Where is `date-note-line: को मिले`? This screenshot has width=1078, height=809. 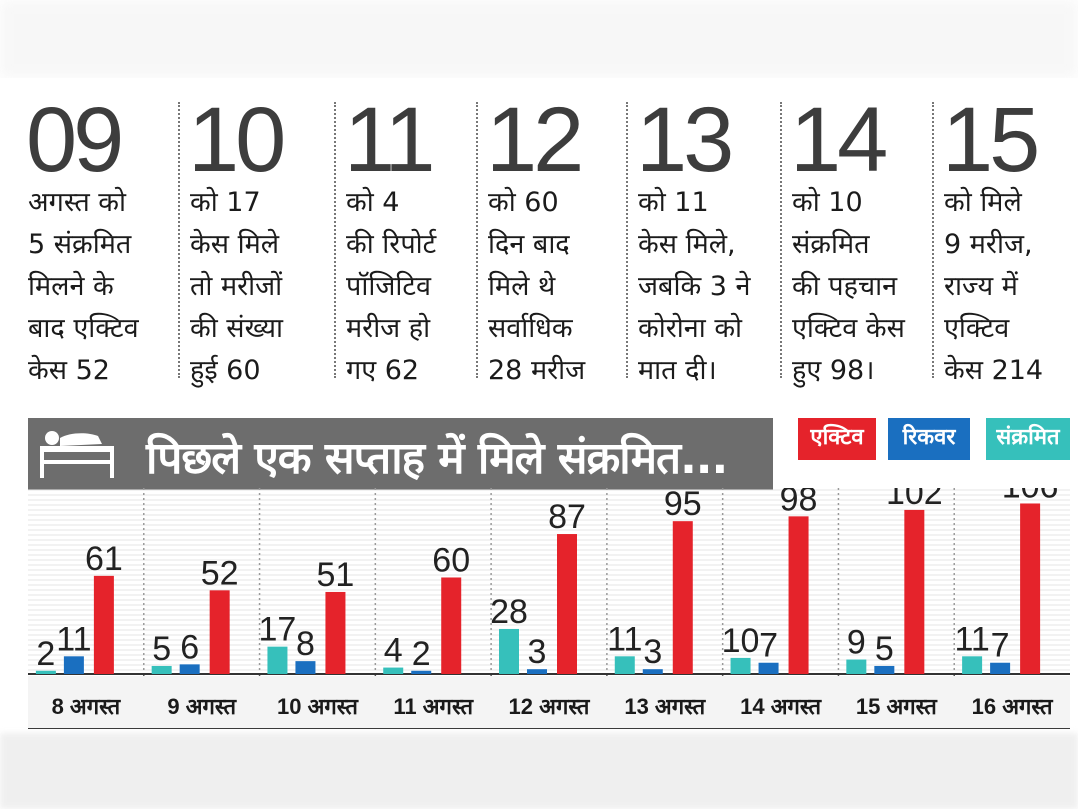 date-note-line: को मिले is located at coordinates (983, 202).